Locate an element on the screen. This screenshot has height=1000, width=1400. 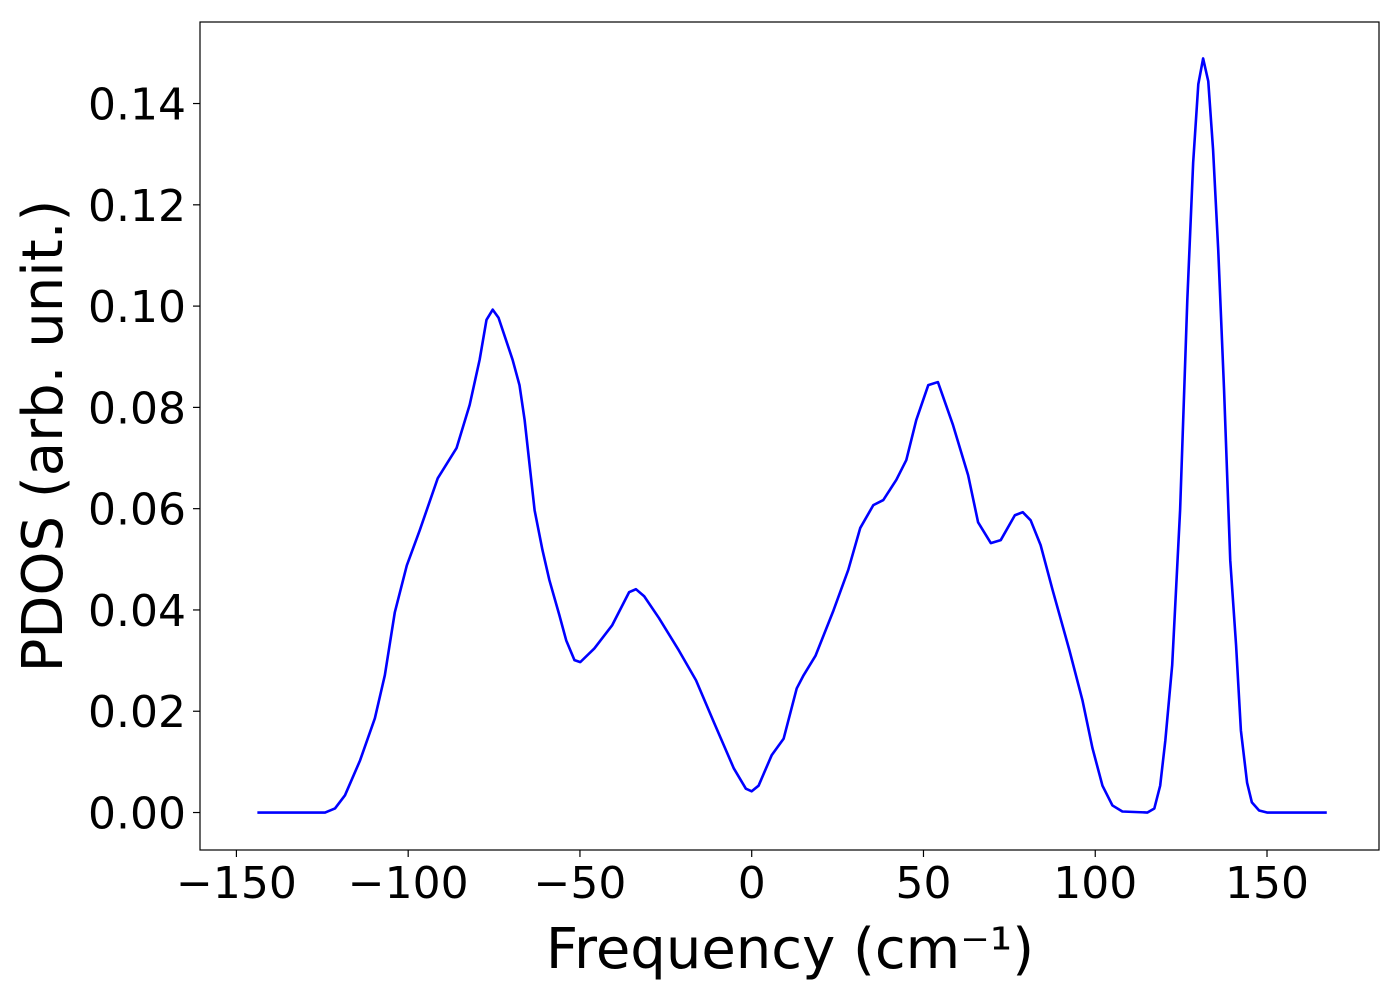
x-axis-label: Frequency (cm⁻¹) is located at coordinates (790, 949).